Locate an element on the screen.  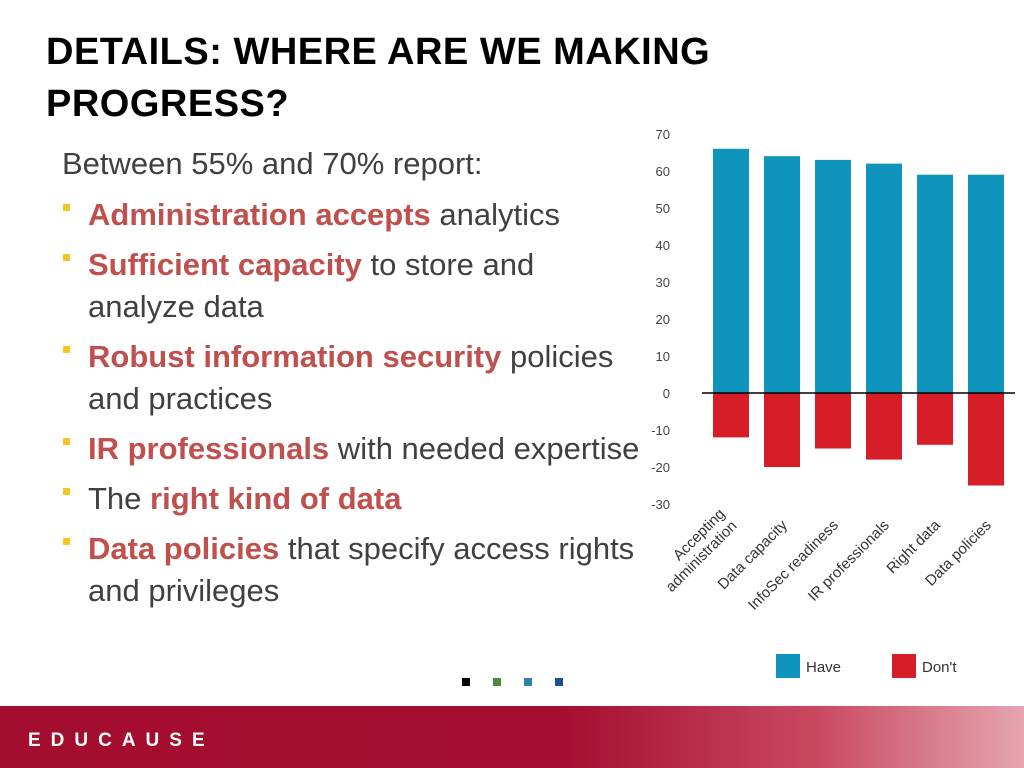
bullet-highlight: right kind of data is located at coordinates (276, 498).